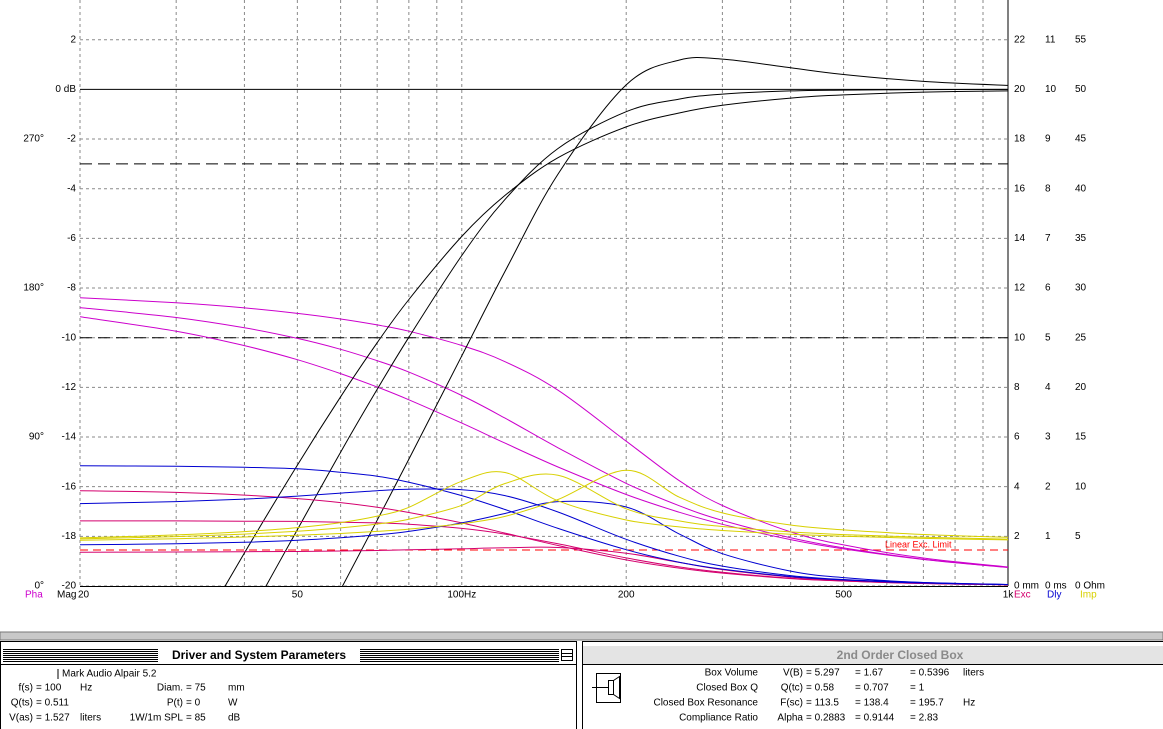 Image resolution: width=1163 pixels, height=729 pixels. Describe the element at coordinates (84, 595) in the screenshot. I see `x-tick-label: 20` at that location.